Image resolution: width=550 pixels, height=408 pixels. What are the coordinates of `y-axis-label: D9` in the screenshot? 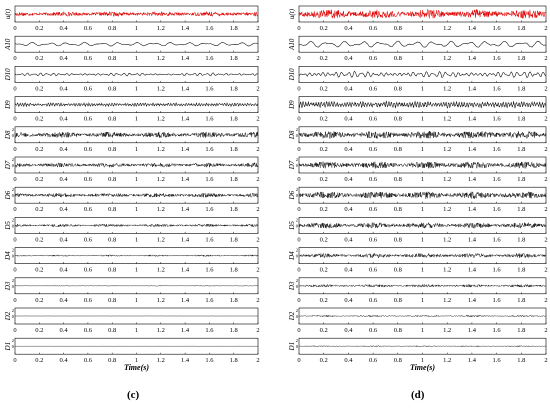 It's located at (8, 105).